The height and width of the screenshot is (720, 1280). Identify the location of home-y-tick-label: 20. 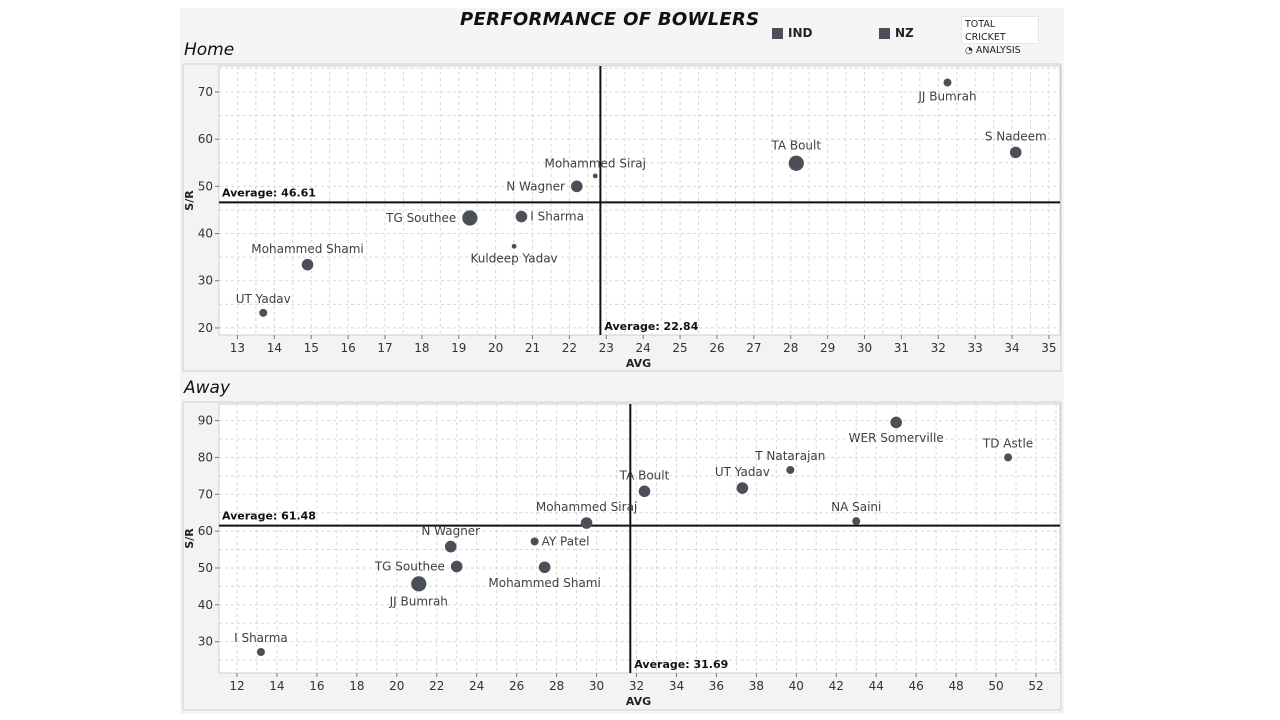
(205, 328).